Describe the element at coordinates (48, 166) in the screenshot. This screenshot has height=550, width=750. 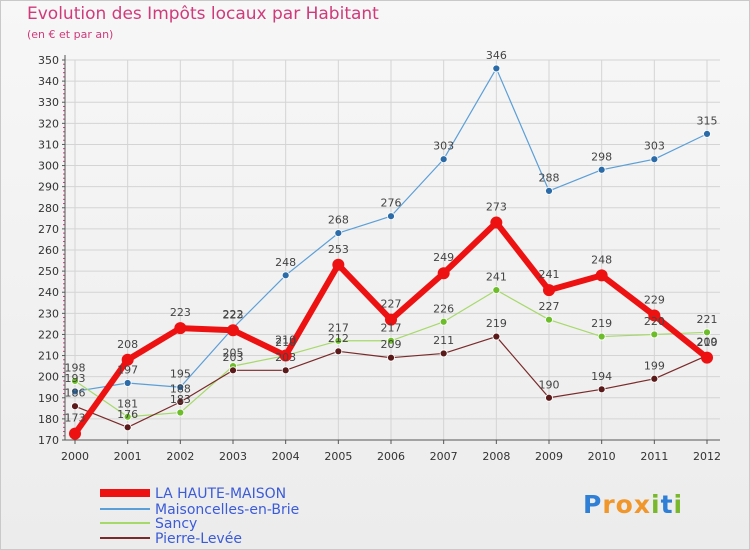
I see `y-tick-label: 300` at that location.